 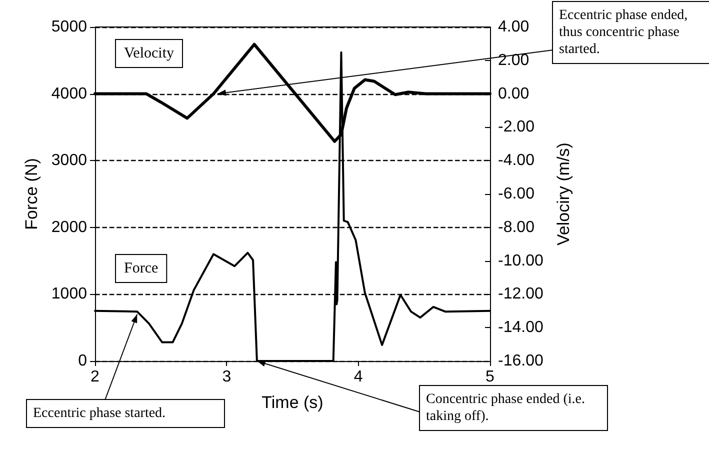 I want to click on y-tick-label: 0, so click(x=83, y=361).